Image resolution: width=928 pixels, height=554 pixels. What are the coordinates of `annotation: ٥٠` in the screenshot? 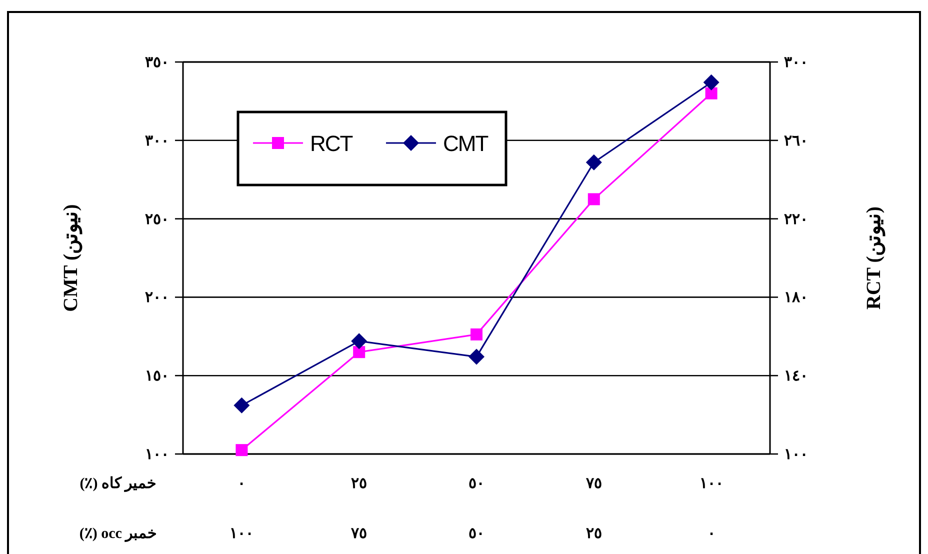 It's located at (476, 534).